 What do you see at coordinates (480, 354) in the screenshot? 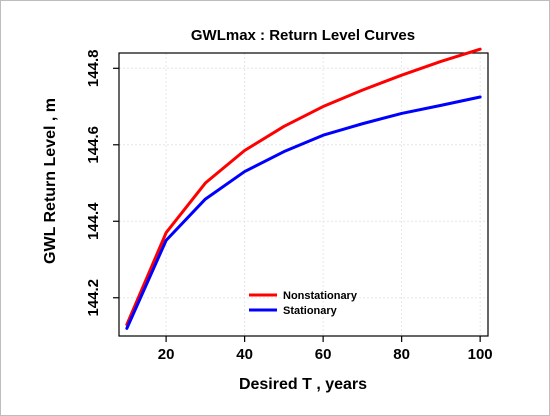
I see `x-tick-label: 100` at bounding box center [480, 354].